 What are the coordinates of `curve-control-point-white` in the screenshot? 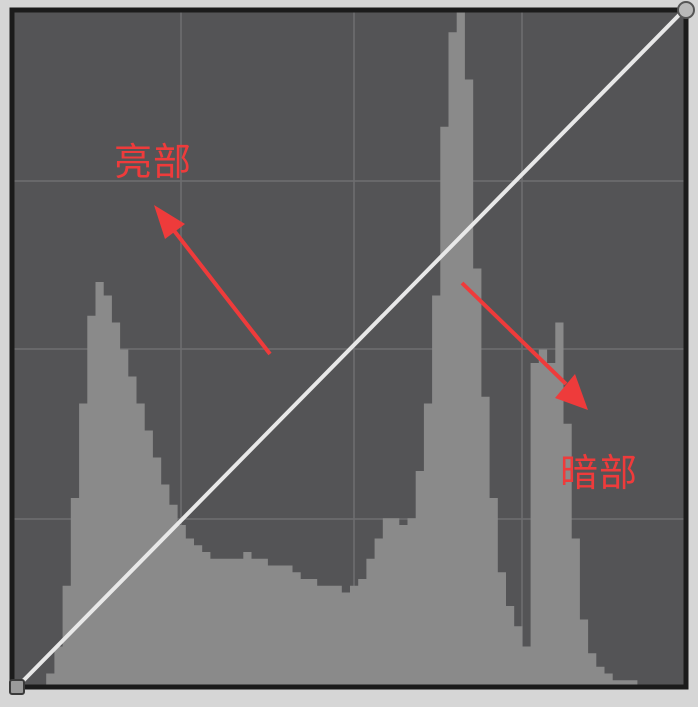 It's located at (686, 10).